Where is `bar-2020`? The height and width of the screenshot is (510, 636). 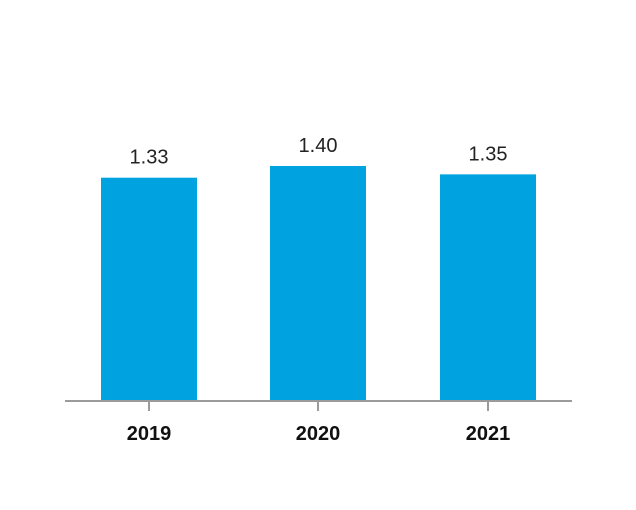 bar-2020 is located at coordinates (318, 283).